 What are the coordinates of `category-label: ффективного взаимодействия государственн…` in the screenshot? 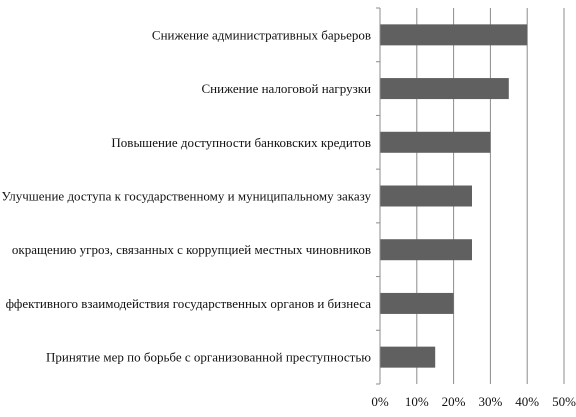 It's located at (189, 303).